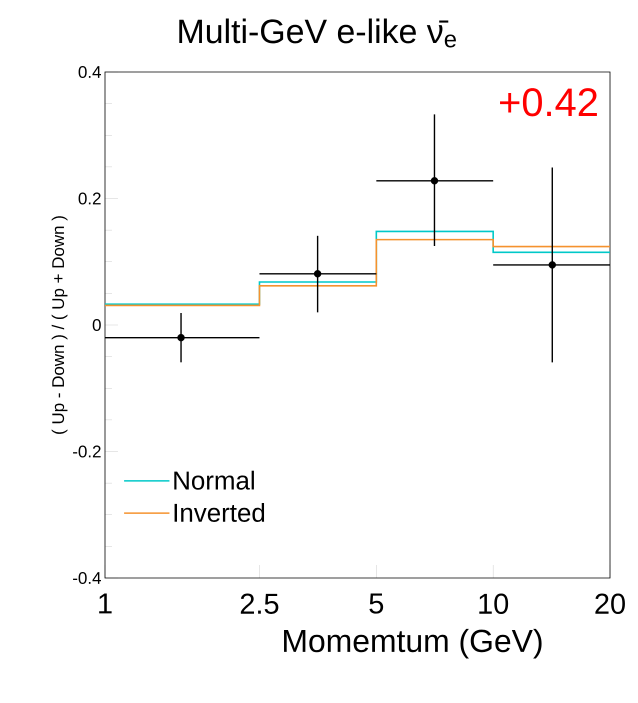 The height and width of the screenshot is (703, 638). What do you see at coordinates (89, 72) in the screenshot?
I see `y-tick-label: 0.4` at bounding box center [89, 72].